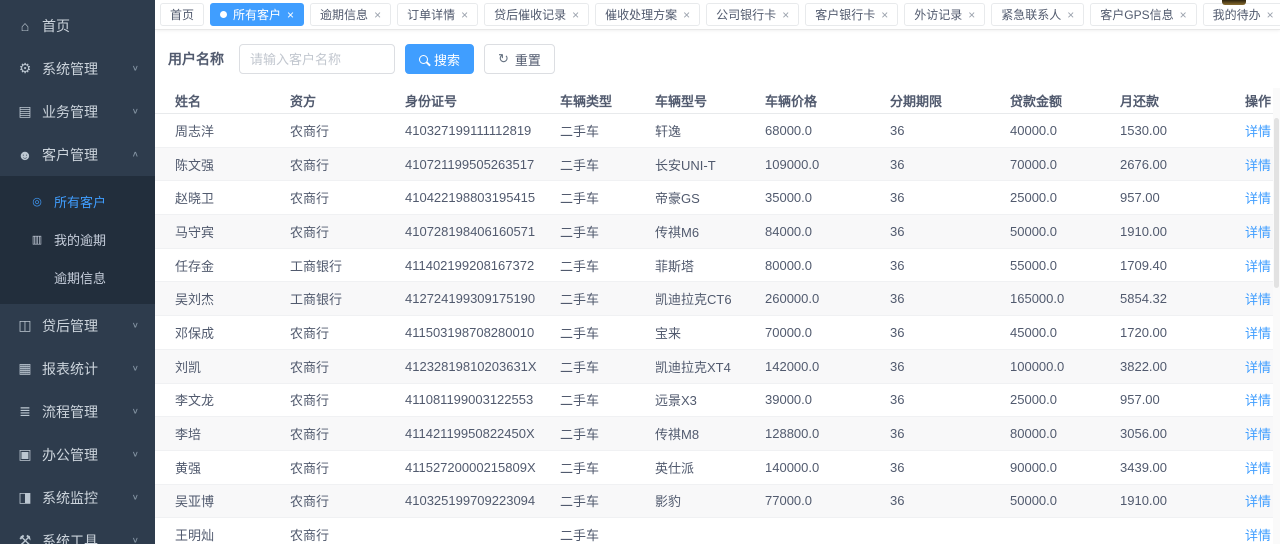  Describe the element at coordinates (470, 299) in the screenshot. I see `table-cell: 412724199309175190` at that location.